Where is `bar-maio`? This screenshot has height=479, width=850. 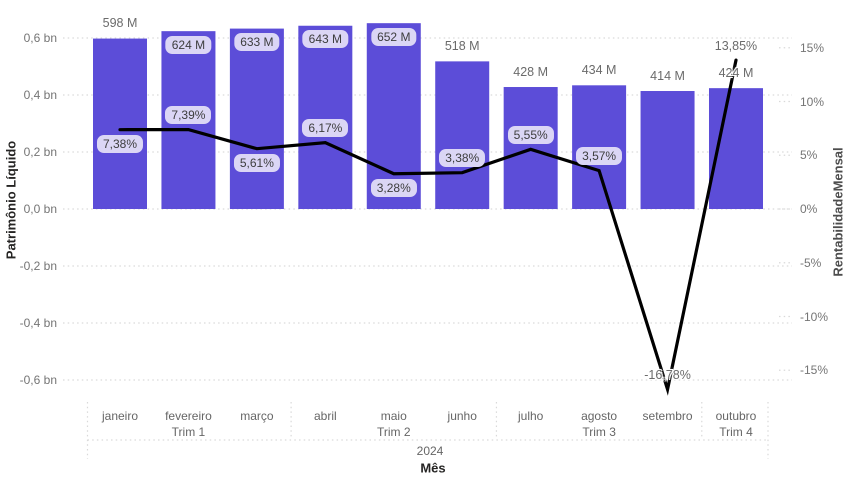 bar-maio is located at coordinates (393, 116).